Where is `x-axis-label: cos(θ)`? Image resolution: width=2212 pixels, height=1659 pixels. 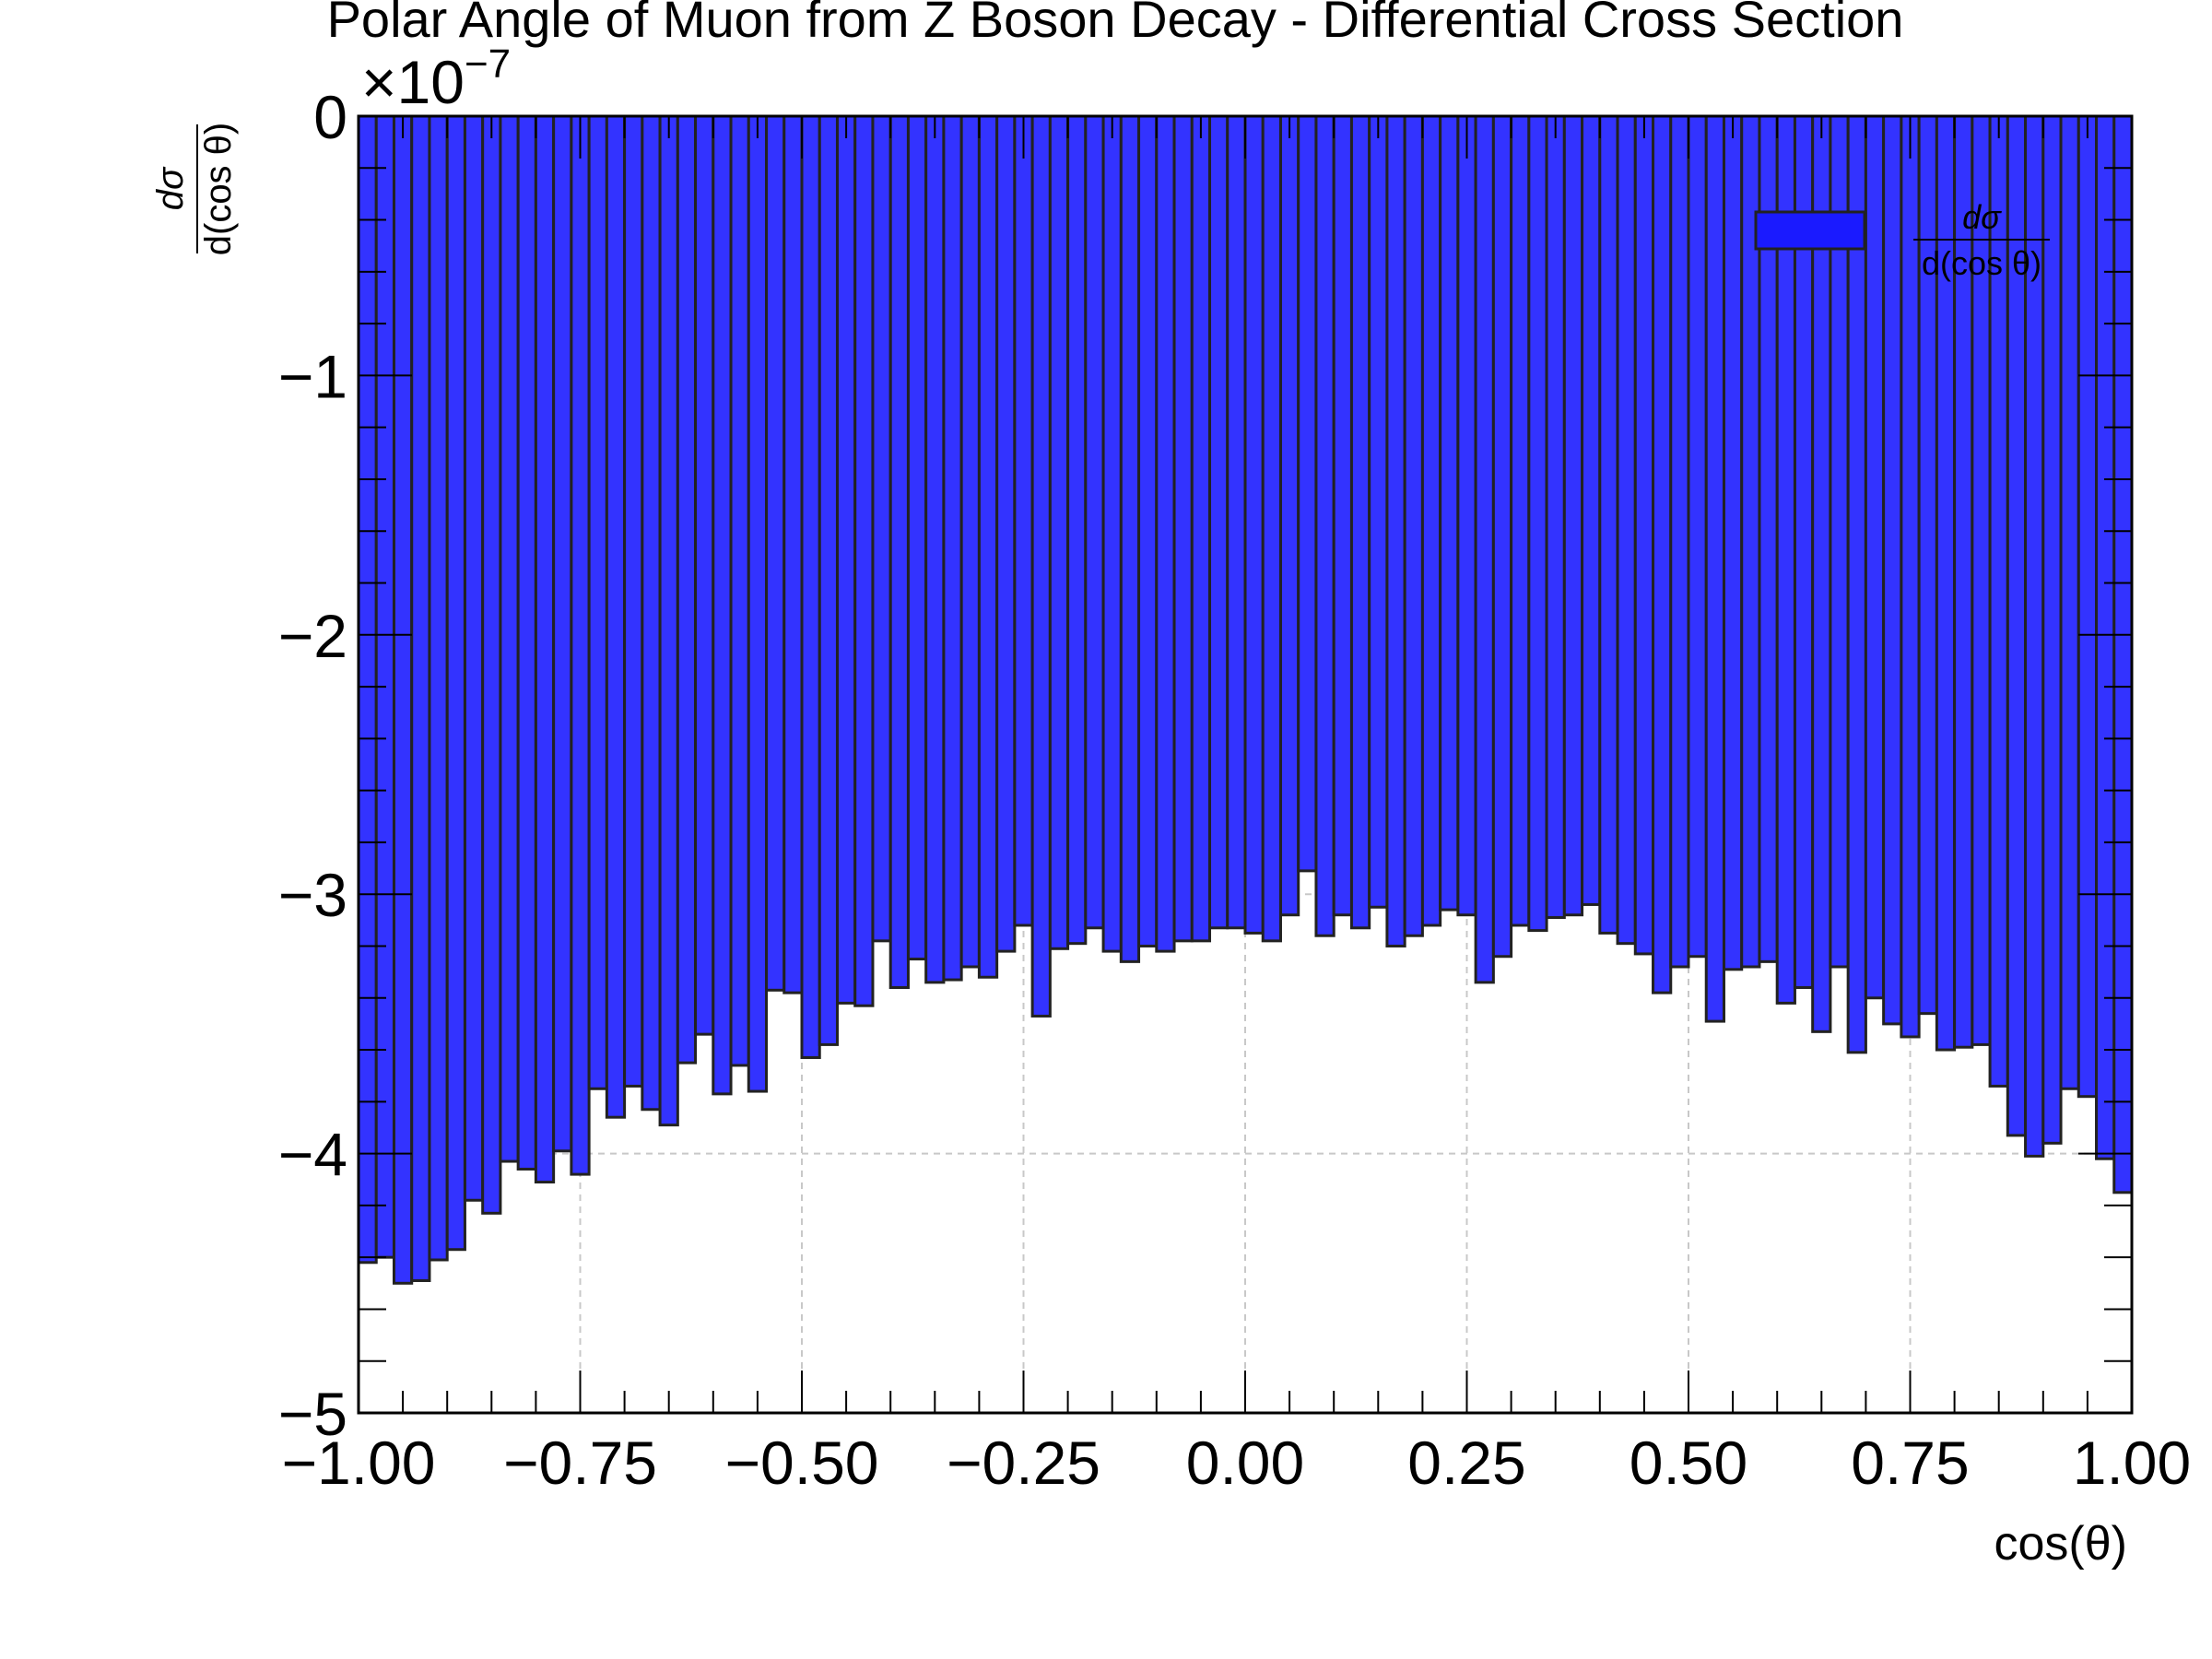
x-axis-label: cos(θ) is located at coordinates (2060, 1544).